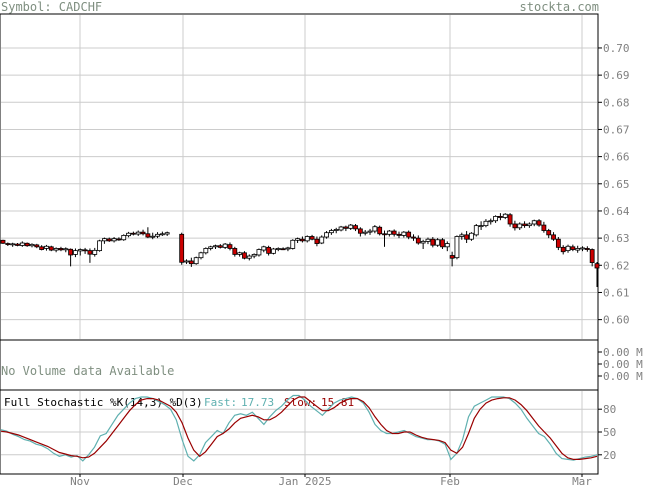  I want to click on x-tick-label: Feb, so click(450, 480).